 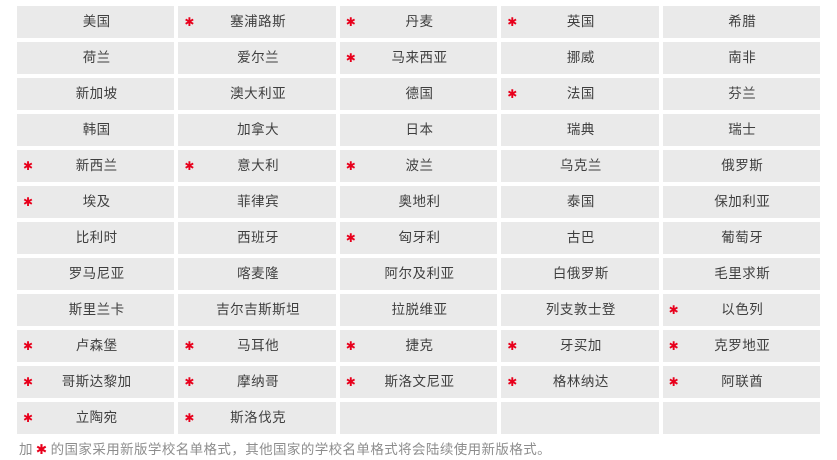 What do you see at coordinates (257, 274) in the screenshot?
I see `country-cell: 喀麦隆` at bounding box center [257, 274].